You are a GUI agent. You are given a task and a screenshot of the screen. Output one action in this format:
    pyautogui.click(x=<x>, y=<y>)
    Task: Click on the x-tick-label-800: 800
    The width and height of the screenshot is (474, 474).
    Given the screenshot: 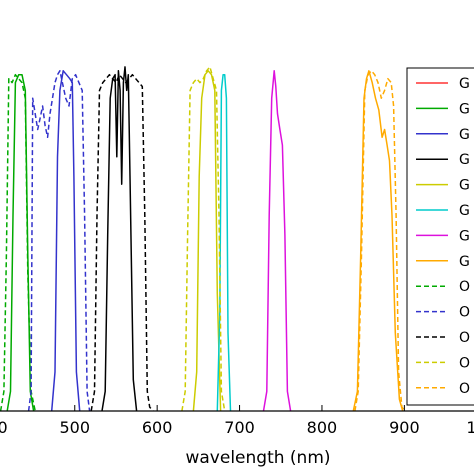 What is the action you would take?
    pyautogui.click(x=322, y=427)
    